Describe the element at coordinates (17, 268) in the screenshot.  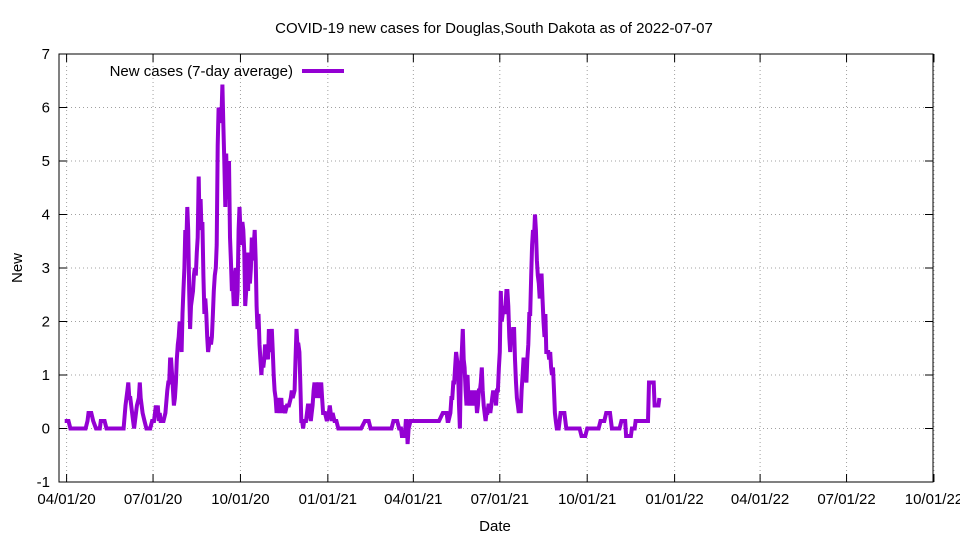
I see `y-axis-label: New` at that location.